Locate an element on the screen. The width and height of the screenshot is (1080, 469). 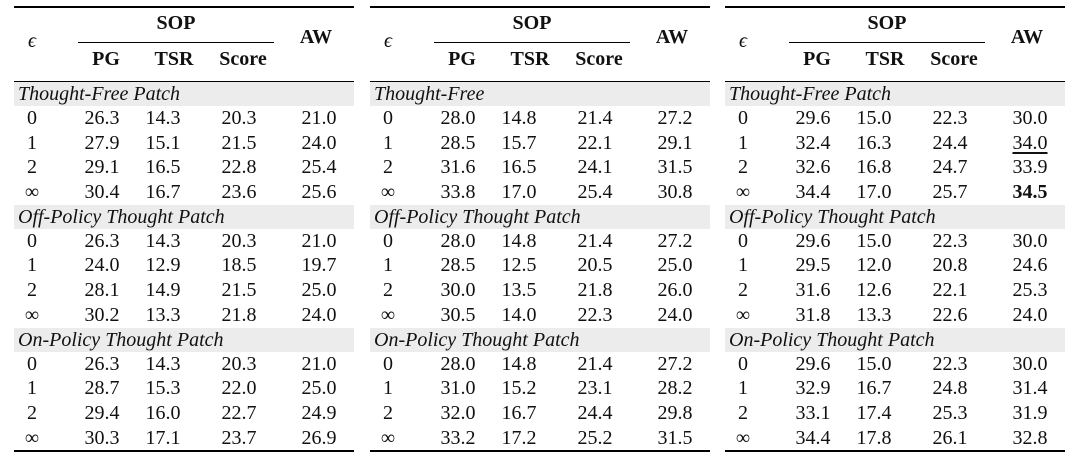
table-row: 2 31.6 12.6 22.1 25.3 is located at coordinates (895, 290).